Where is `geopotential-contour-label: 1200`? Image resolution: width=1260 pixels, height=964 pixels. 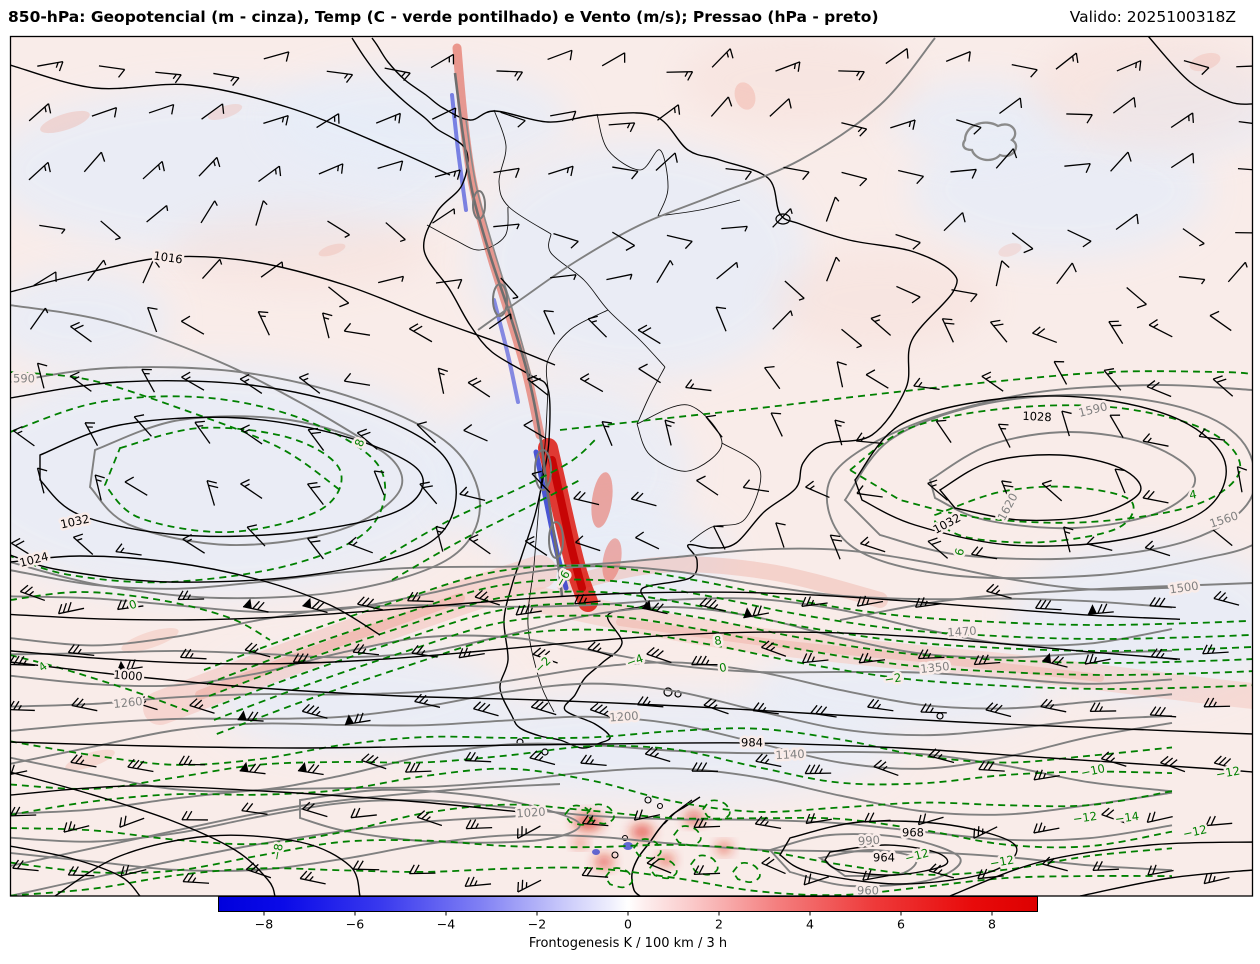 geopotential-contour-label: 1200 is located at coordinates (624, 716).